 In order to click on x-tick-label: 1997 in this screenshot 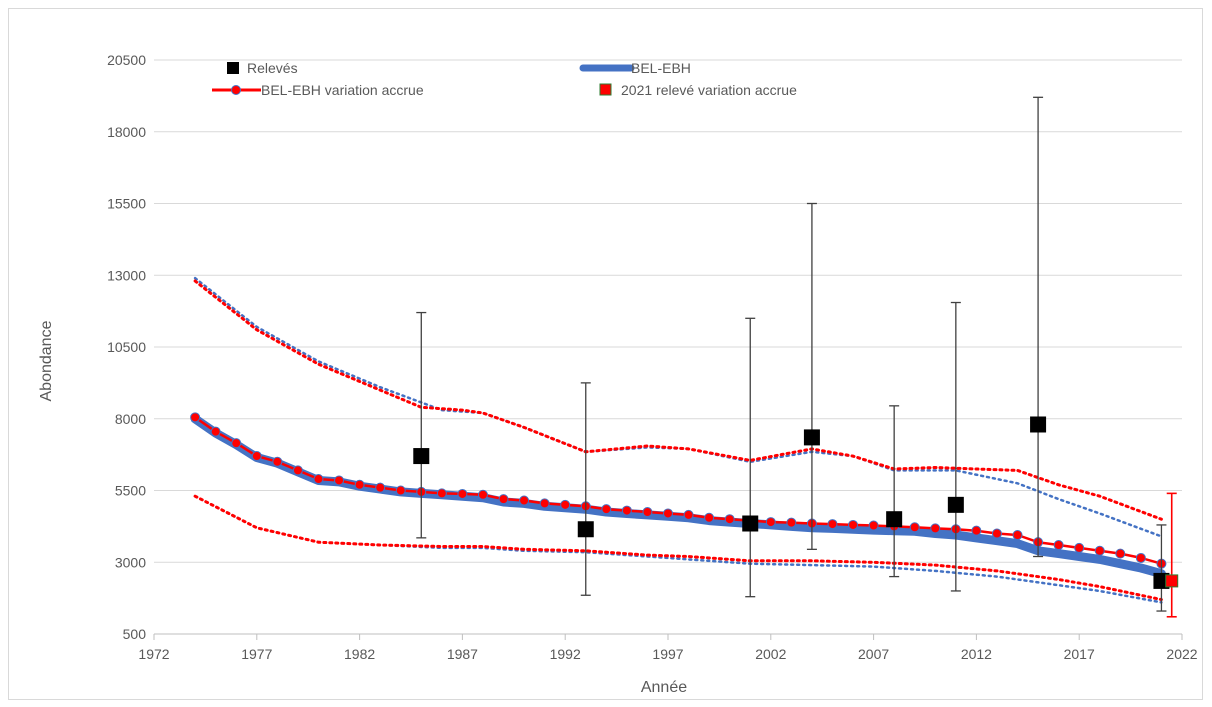, I will do `click(667, 654)`.